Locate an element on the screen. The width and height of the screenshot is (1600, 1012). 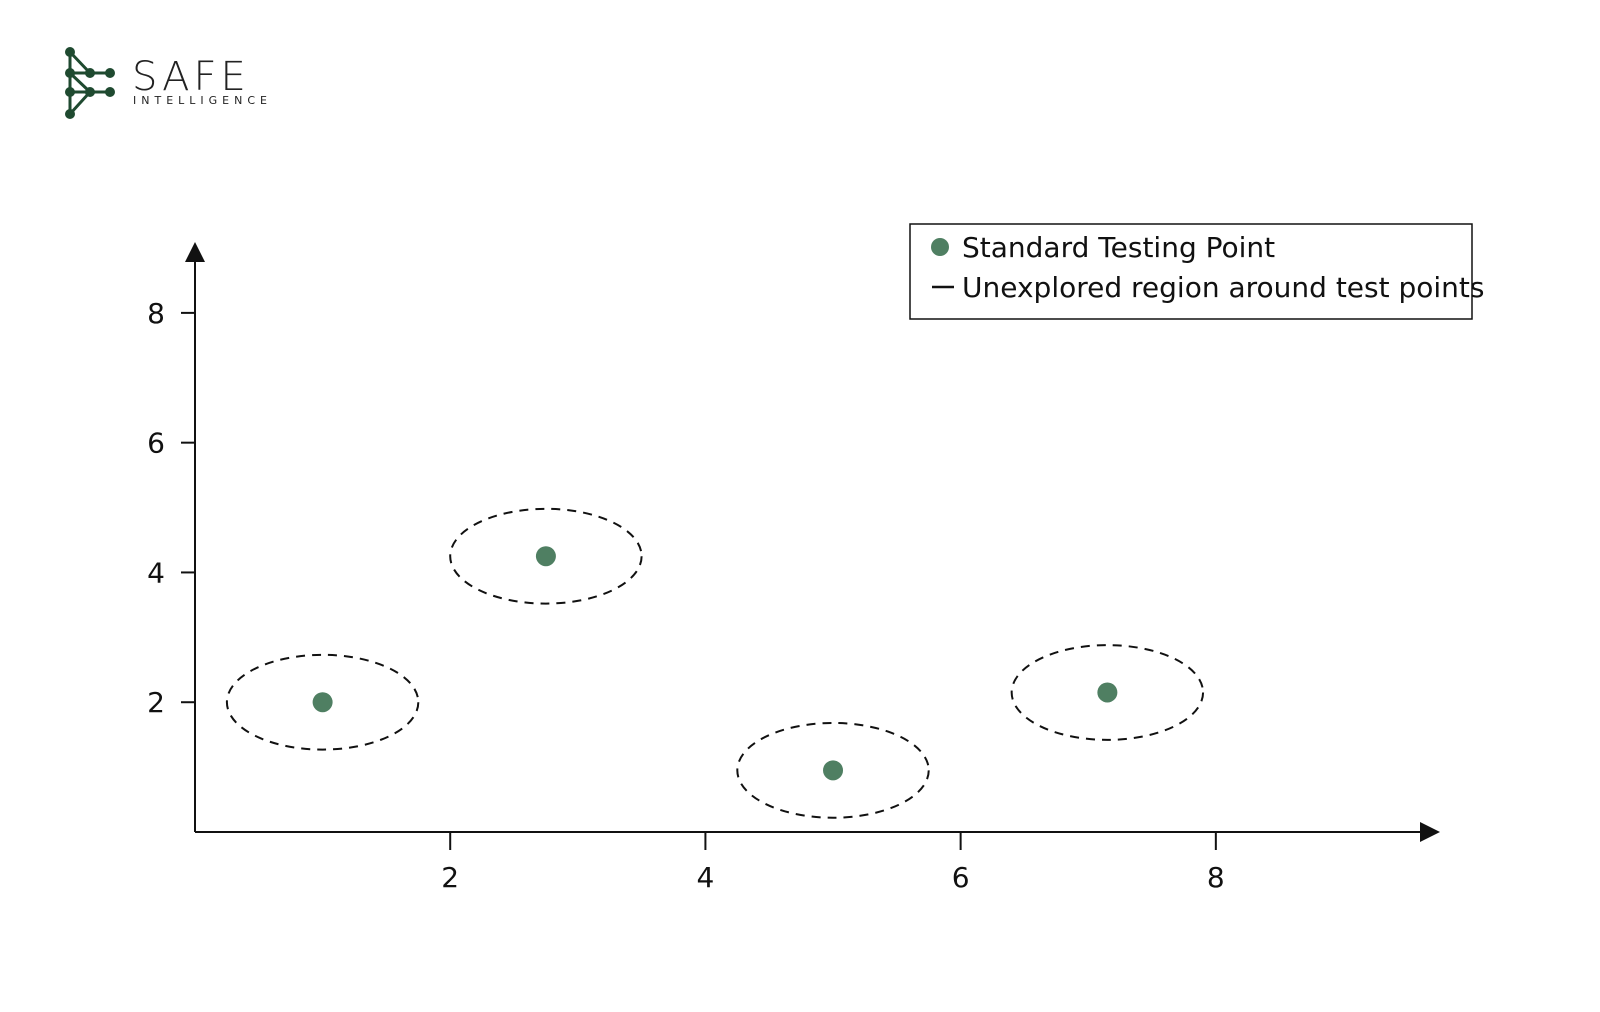
legend-label-region: Unexplored region around test points is located at coordinates (1223, 287).